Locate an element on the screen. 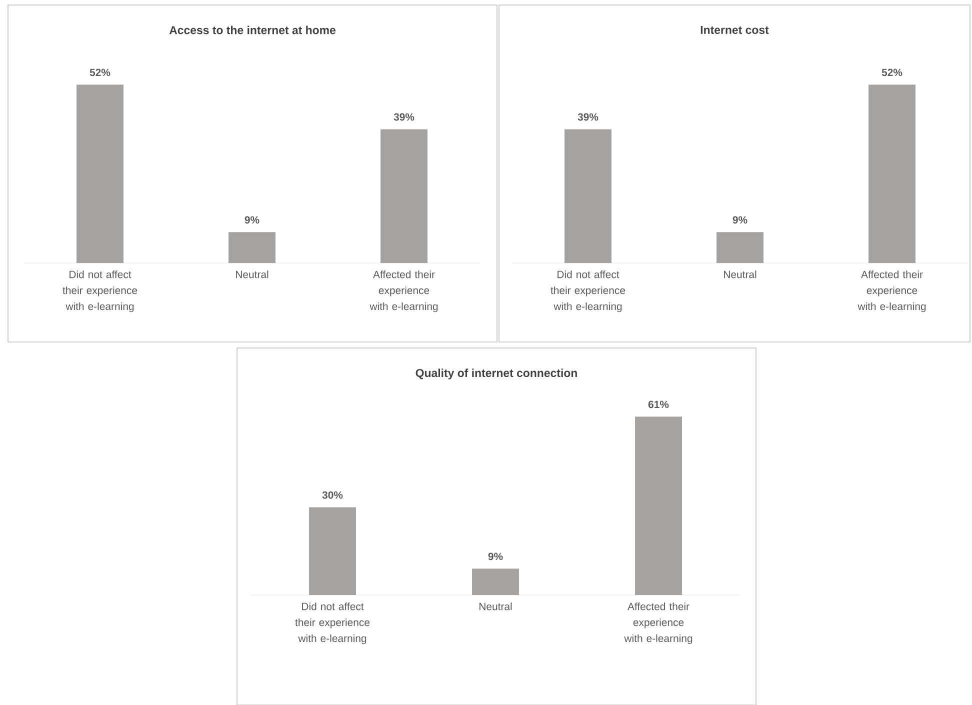 Image resolution: width=972 pixels, height=705 pixels. chart-title: Internet cost is located at coordinates (734, 30).